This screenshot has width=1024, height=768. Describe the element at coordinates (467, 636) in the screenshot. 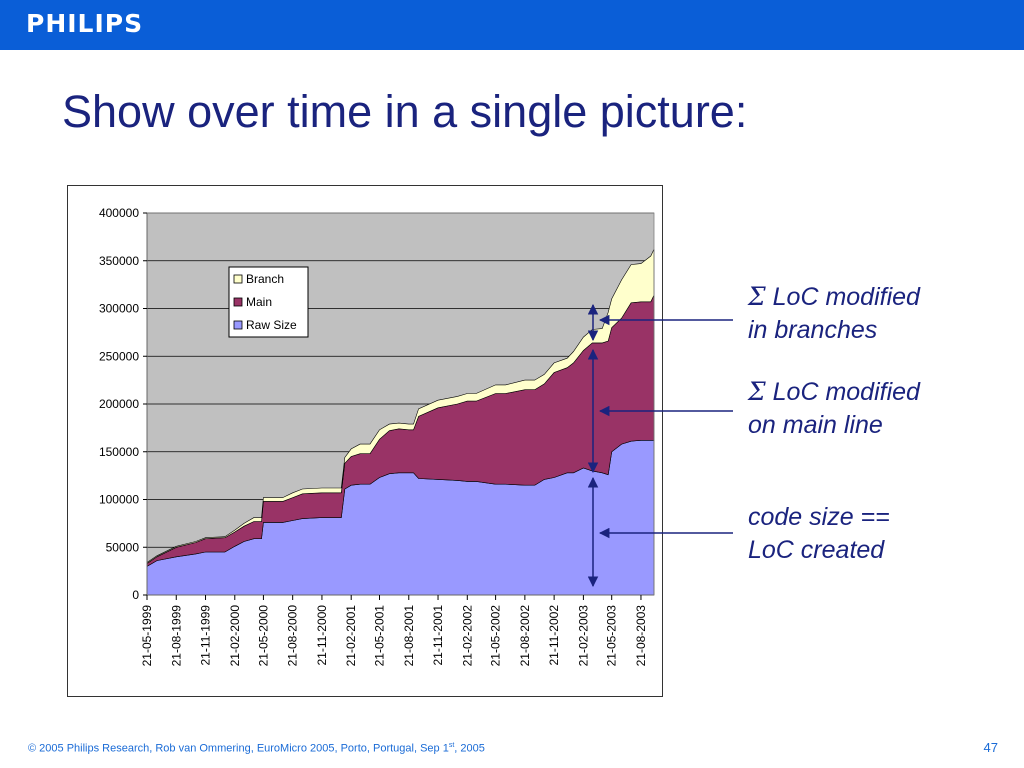

I see `x-tick-label: 21-02-2002` at that location.